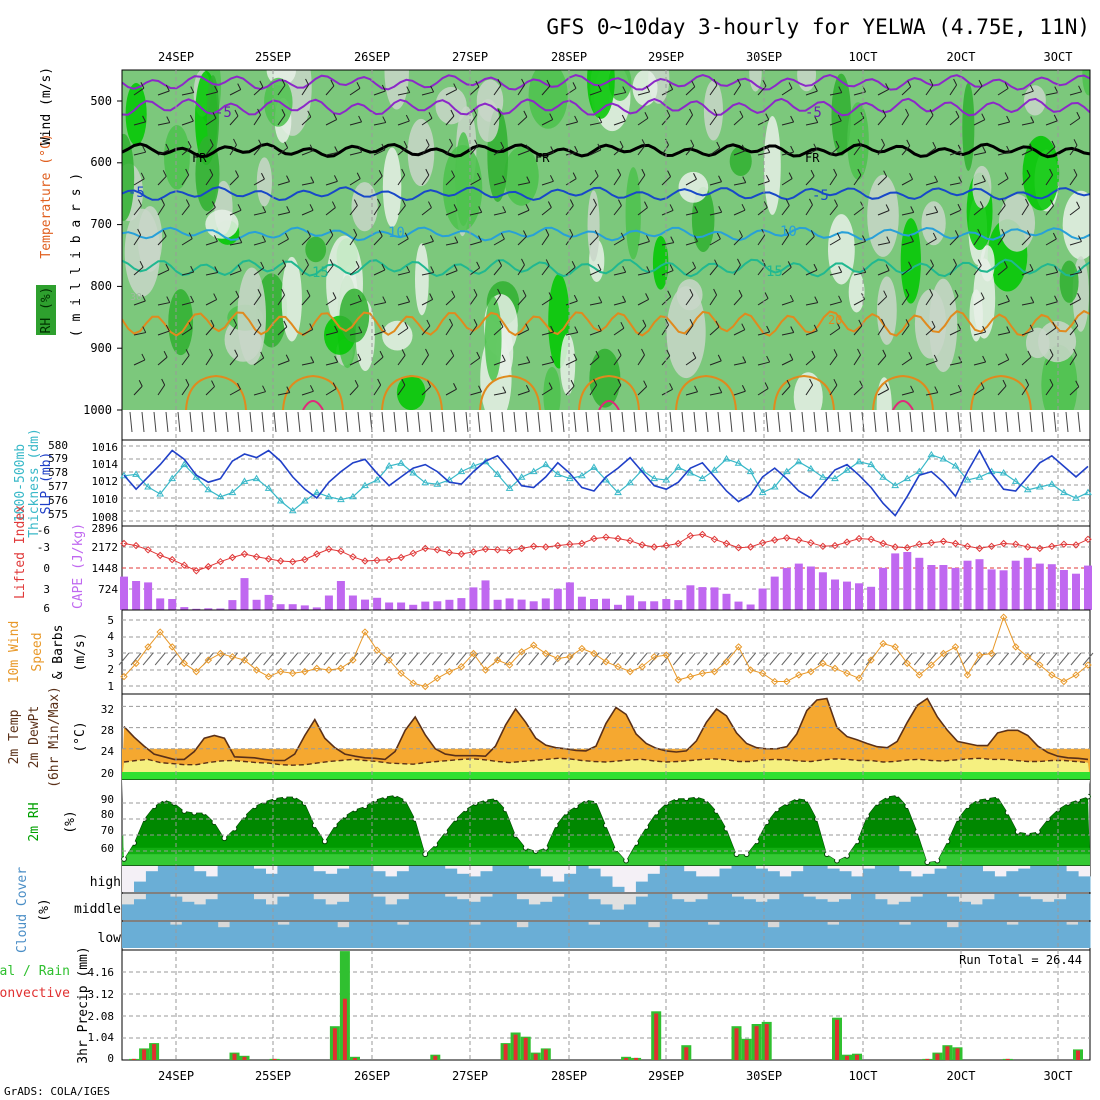 This screenshot has width=1100, height=1100. I want to click on precip-tick: 4.16, so click(101, 972).